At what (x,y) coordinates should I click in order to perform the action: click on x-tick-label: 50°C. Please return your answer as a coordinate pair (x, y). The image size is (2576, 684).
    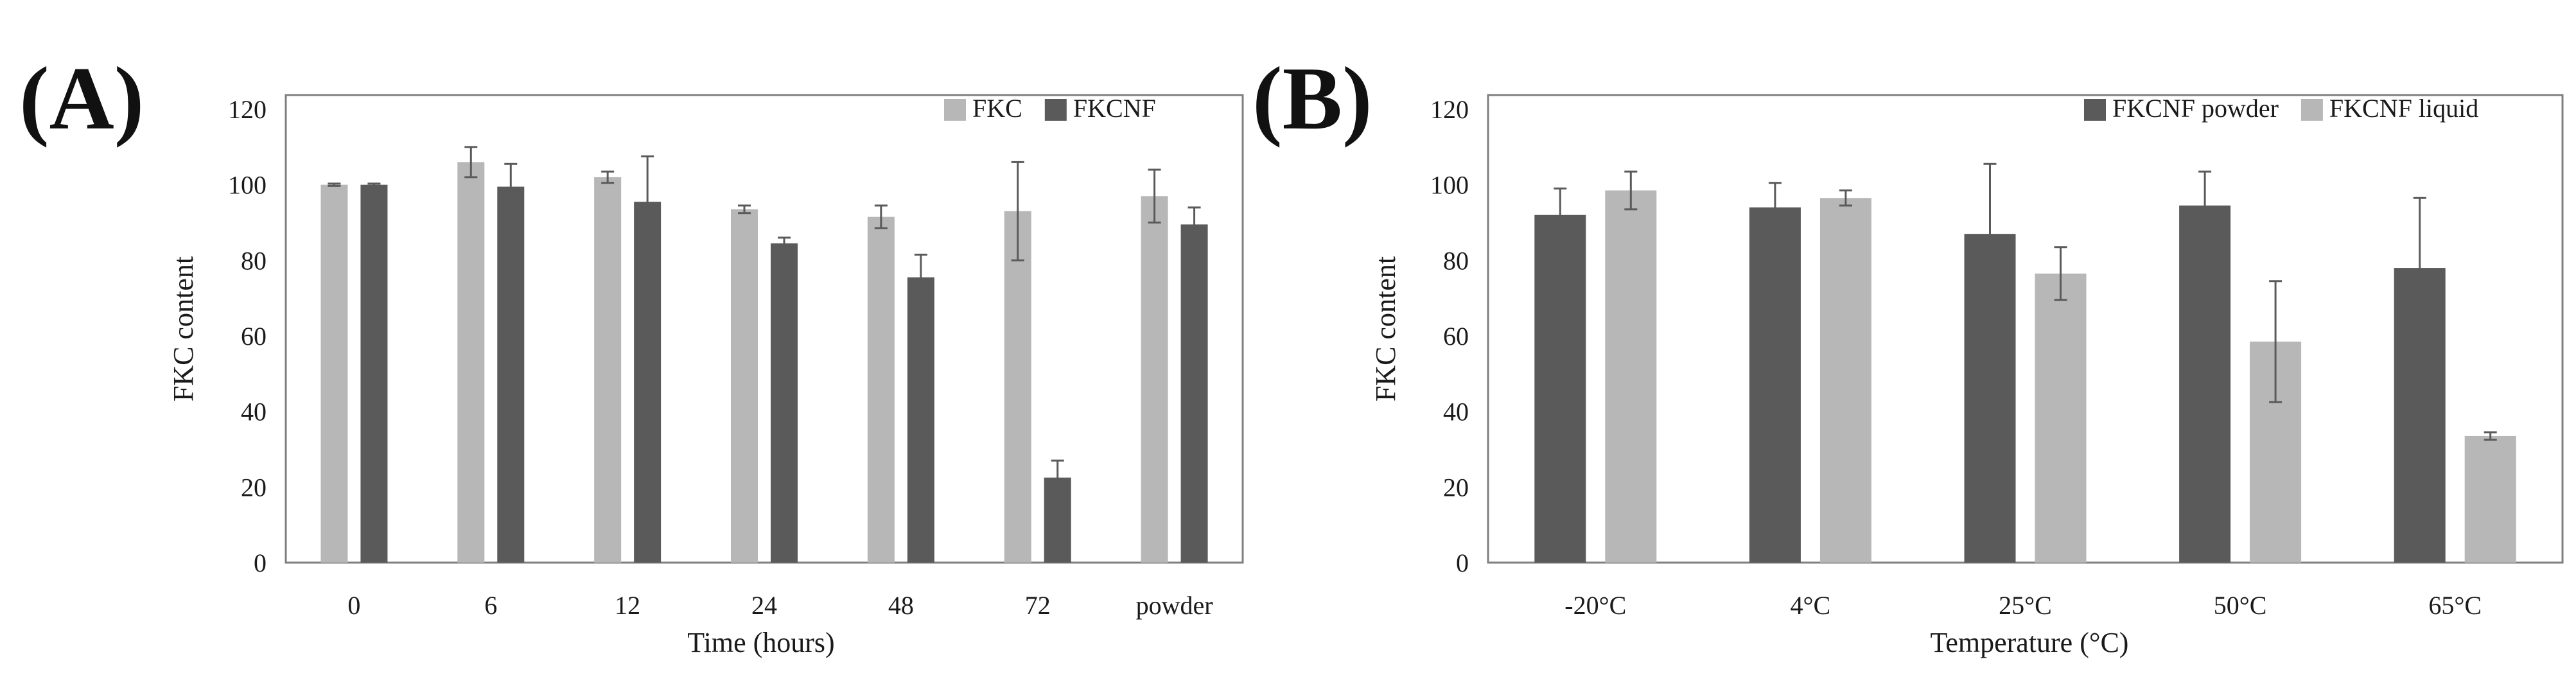
    Looking at the image, I should click on (2240, 605).